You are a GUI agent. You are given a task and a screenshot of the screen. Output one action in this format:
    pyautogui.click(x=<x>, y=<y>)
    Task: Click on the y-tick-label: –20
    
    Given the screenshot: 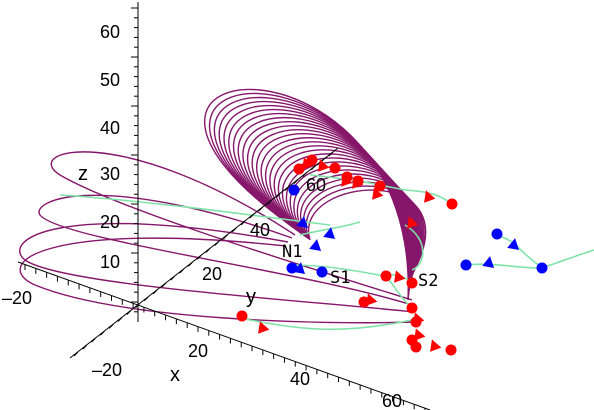 What is the action you would take?
    pyautogui.click(x=107, y=370)
    